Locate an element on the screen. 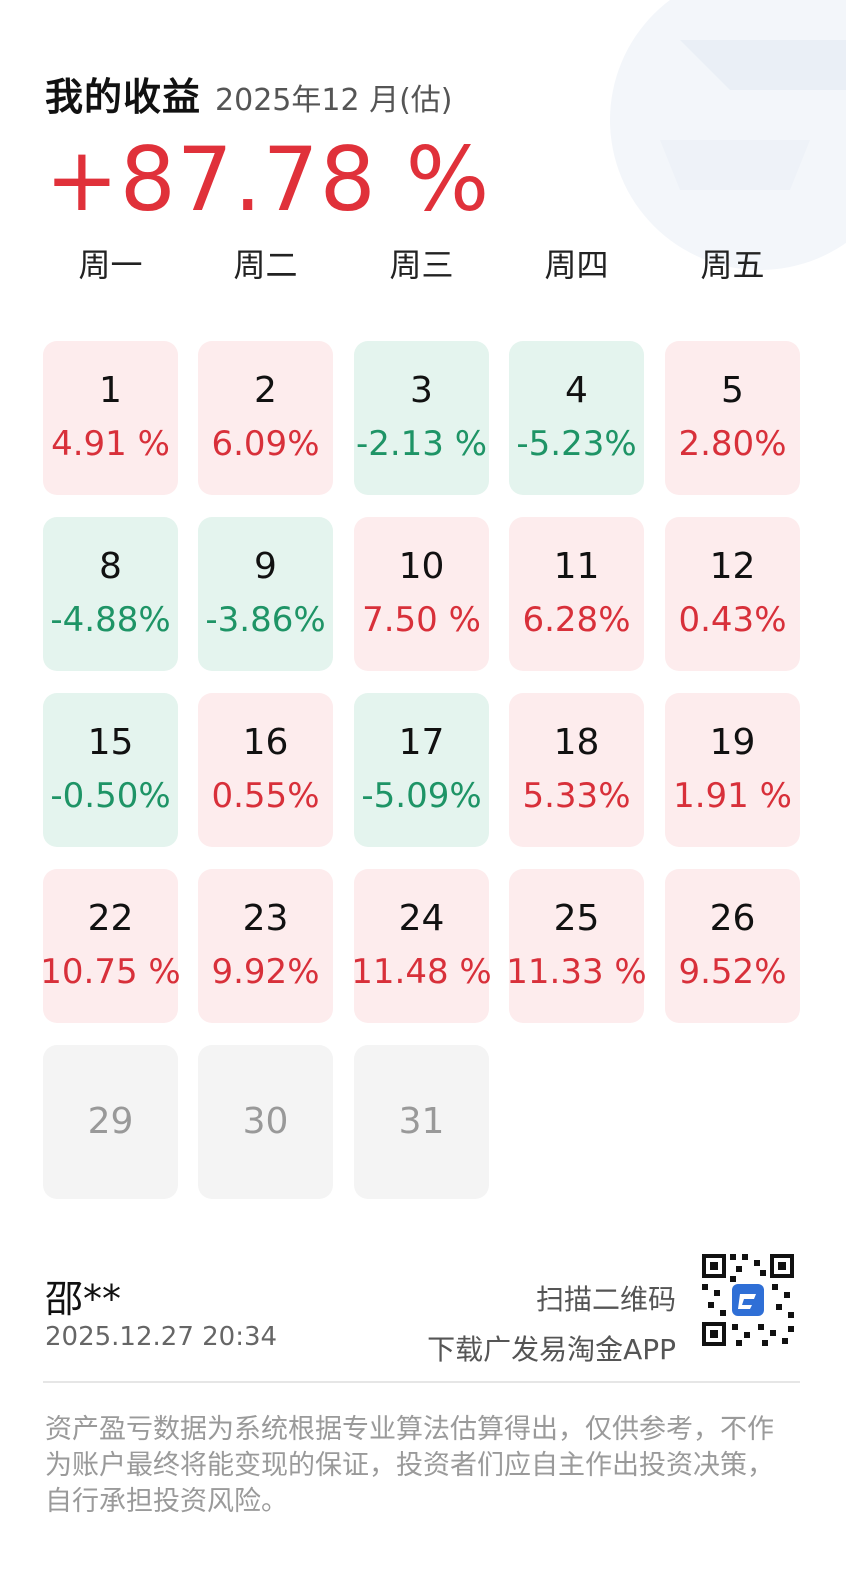  calendar-day-cell: 4 -5.23% is located at coordinates (576, 418).